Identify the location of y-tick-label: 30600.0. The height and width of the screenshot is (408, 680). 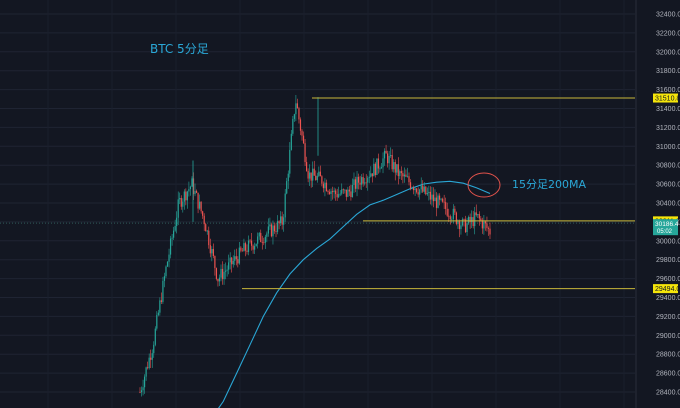
(668, 185).